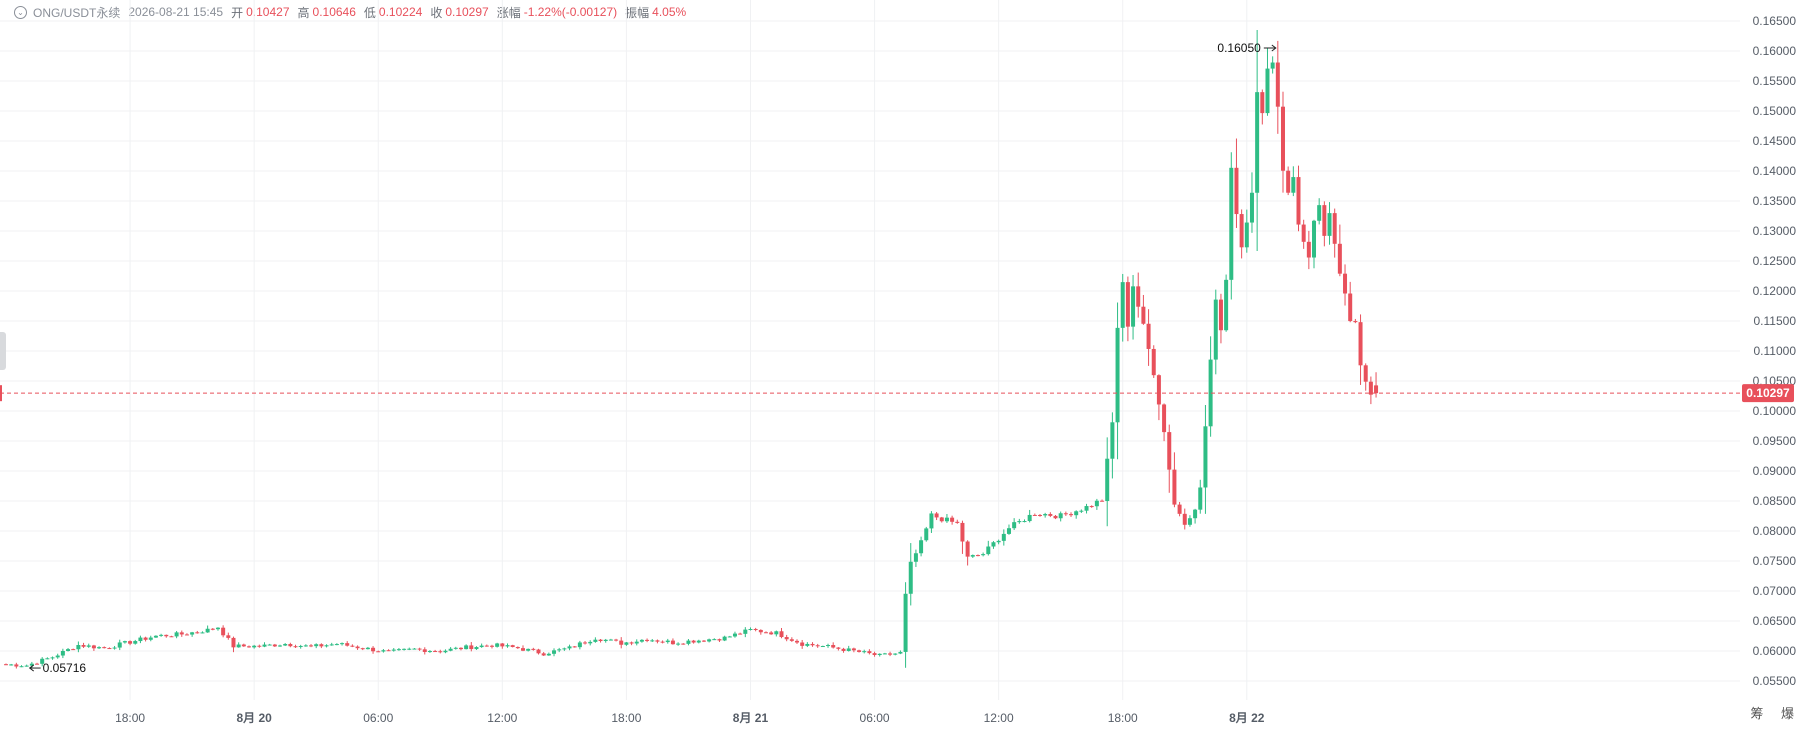  What do you see at coordinates (1247, 718) in the screenshot?
I see `x-tick-label: 8月 22` at bounding box center [1247, 718].